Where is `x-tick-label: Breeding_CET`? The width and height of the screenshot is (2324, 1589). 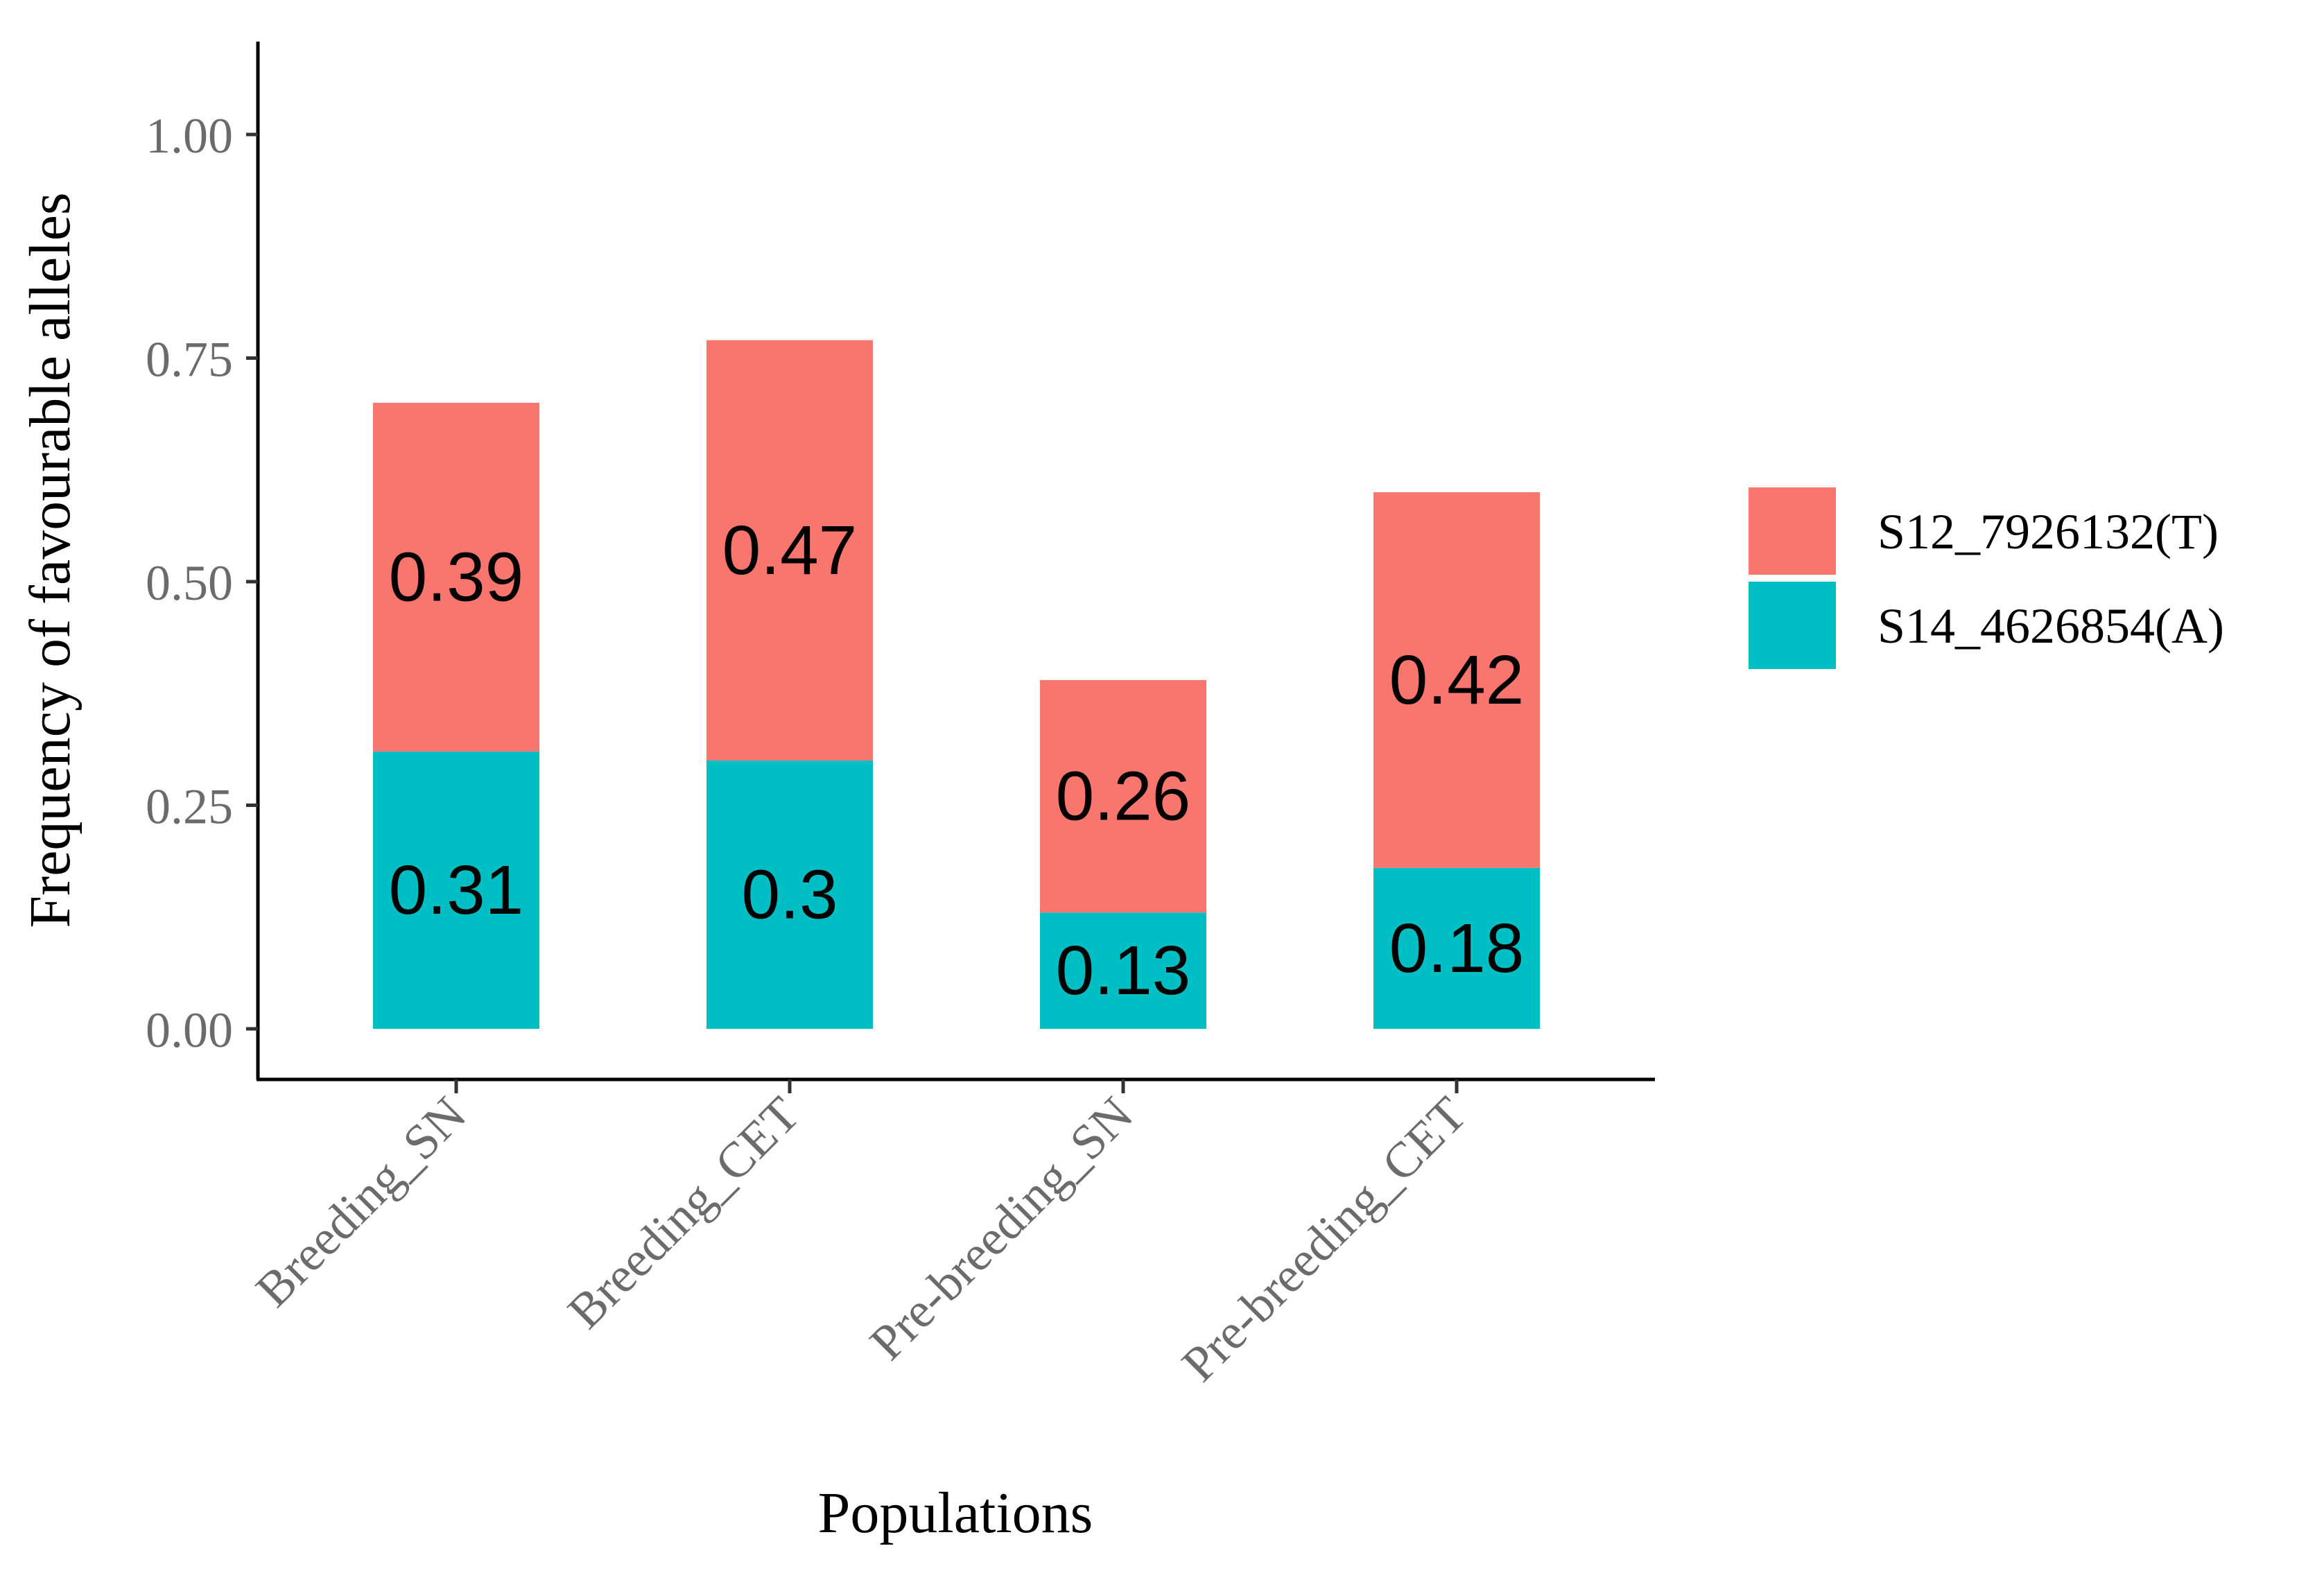 x-tick-label: Breeding_CET is located at coordinates (684, 1212).